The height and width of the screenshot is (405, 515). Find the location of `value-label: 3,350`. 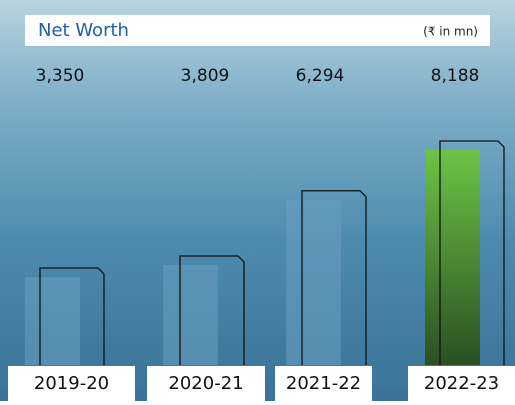

value-label: 3,350 is located at coordinates (60, 76).